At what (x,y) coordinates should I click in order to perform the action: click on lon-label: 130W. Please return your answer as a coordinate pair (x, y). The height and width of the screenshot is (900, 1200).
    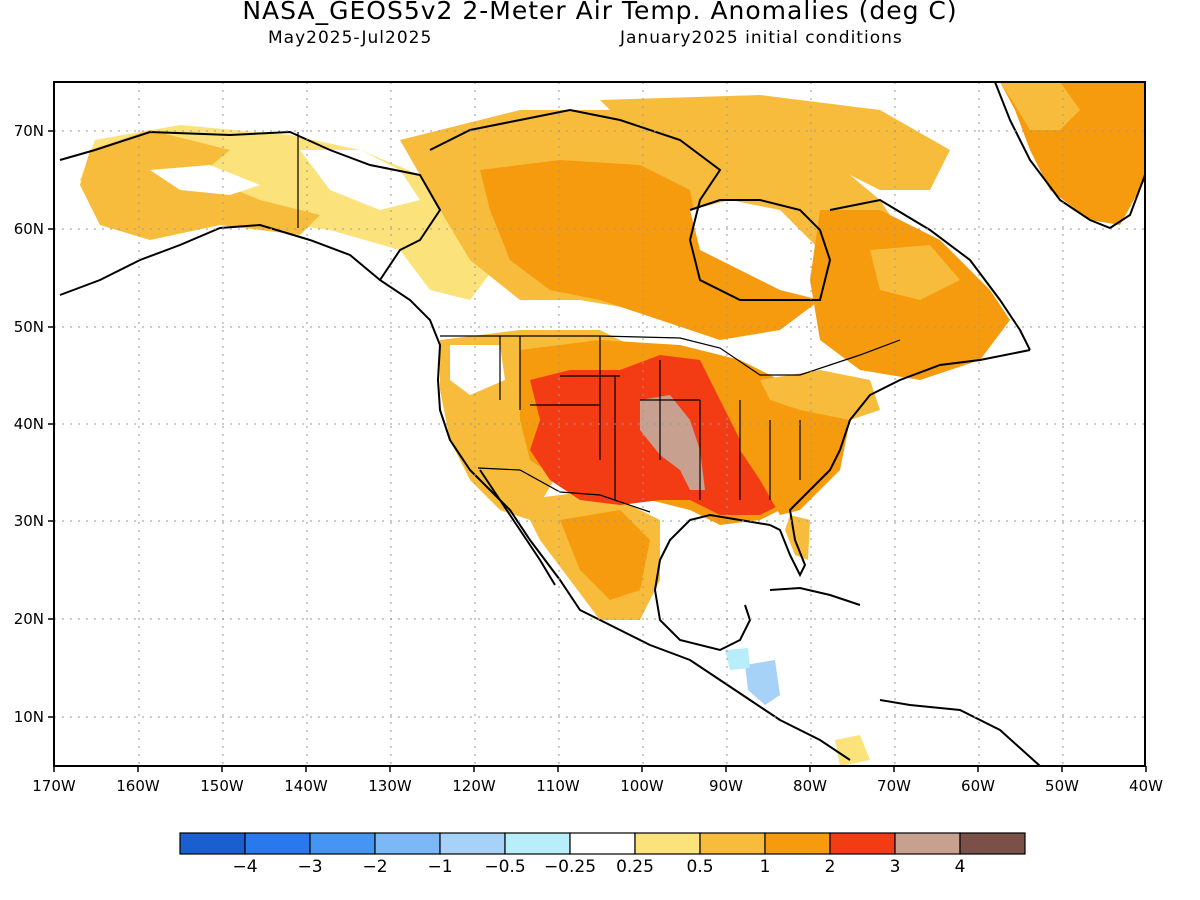
    Looking at the image, I should click on (390, 786).